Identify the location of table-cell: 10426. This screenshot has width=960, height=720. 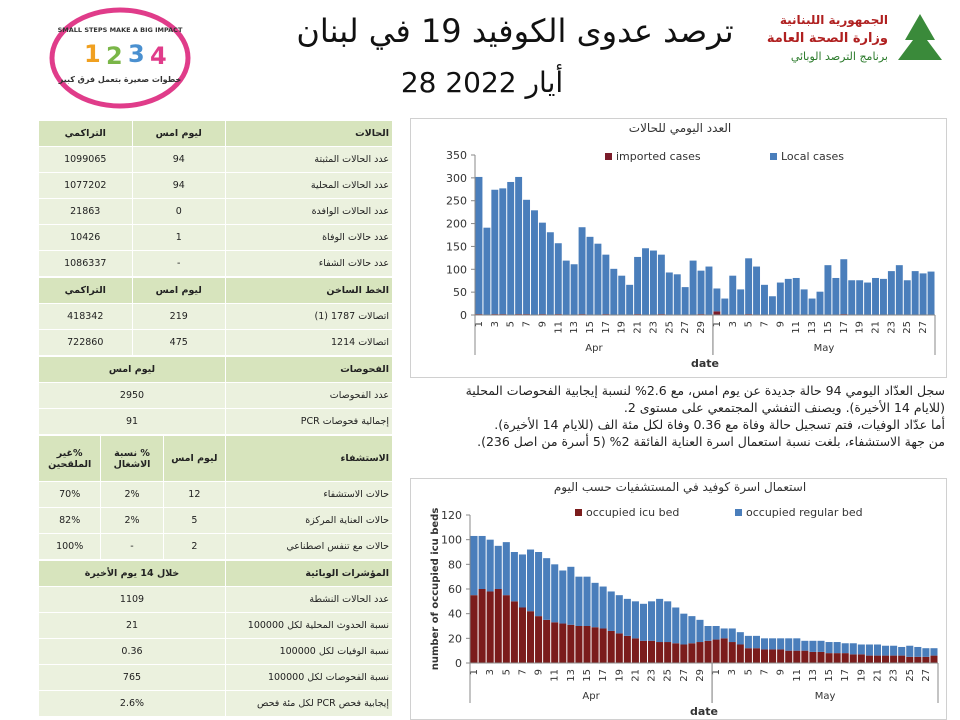
(85, 237).